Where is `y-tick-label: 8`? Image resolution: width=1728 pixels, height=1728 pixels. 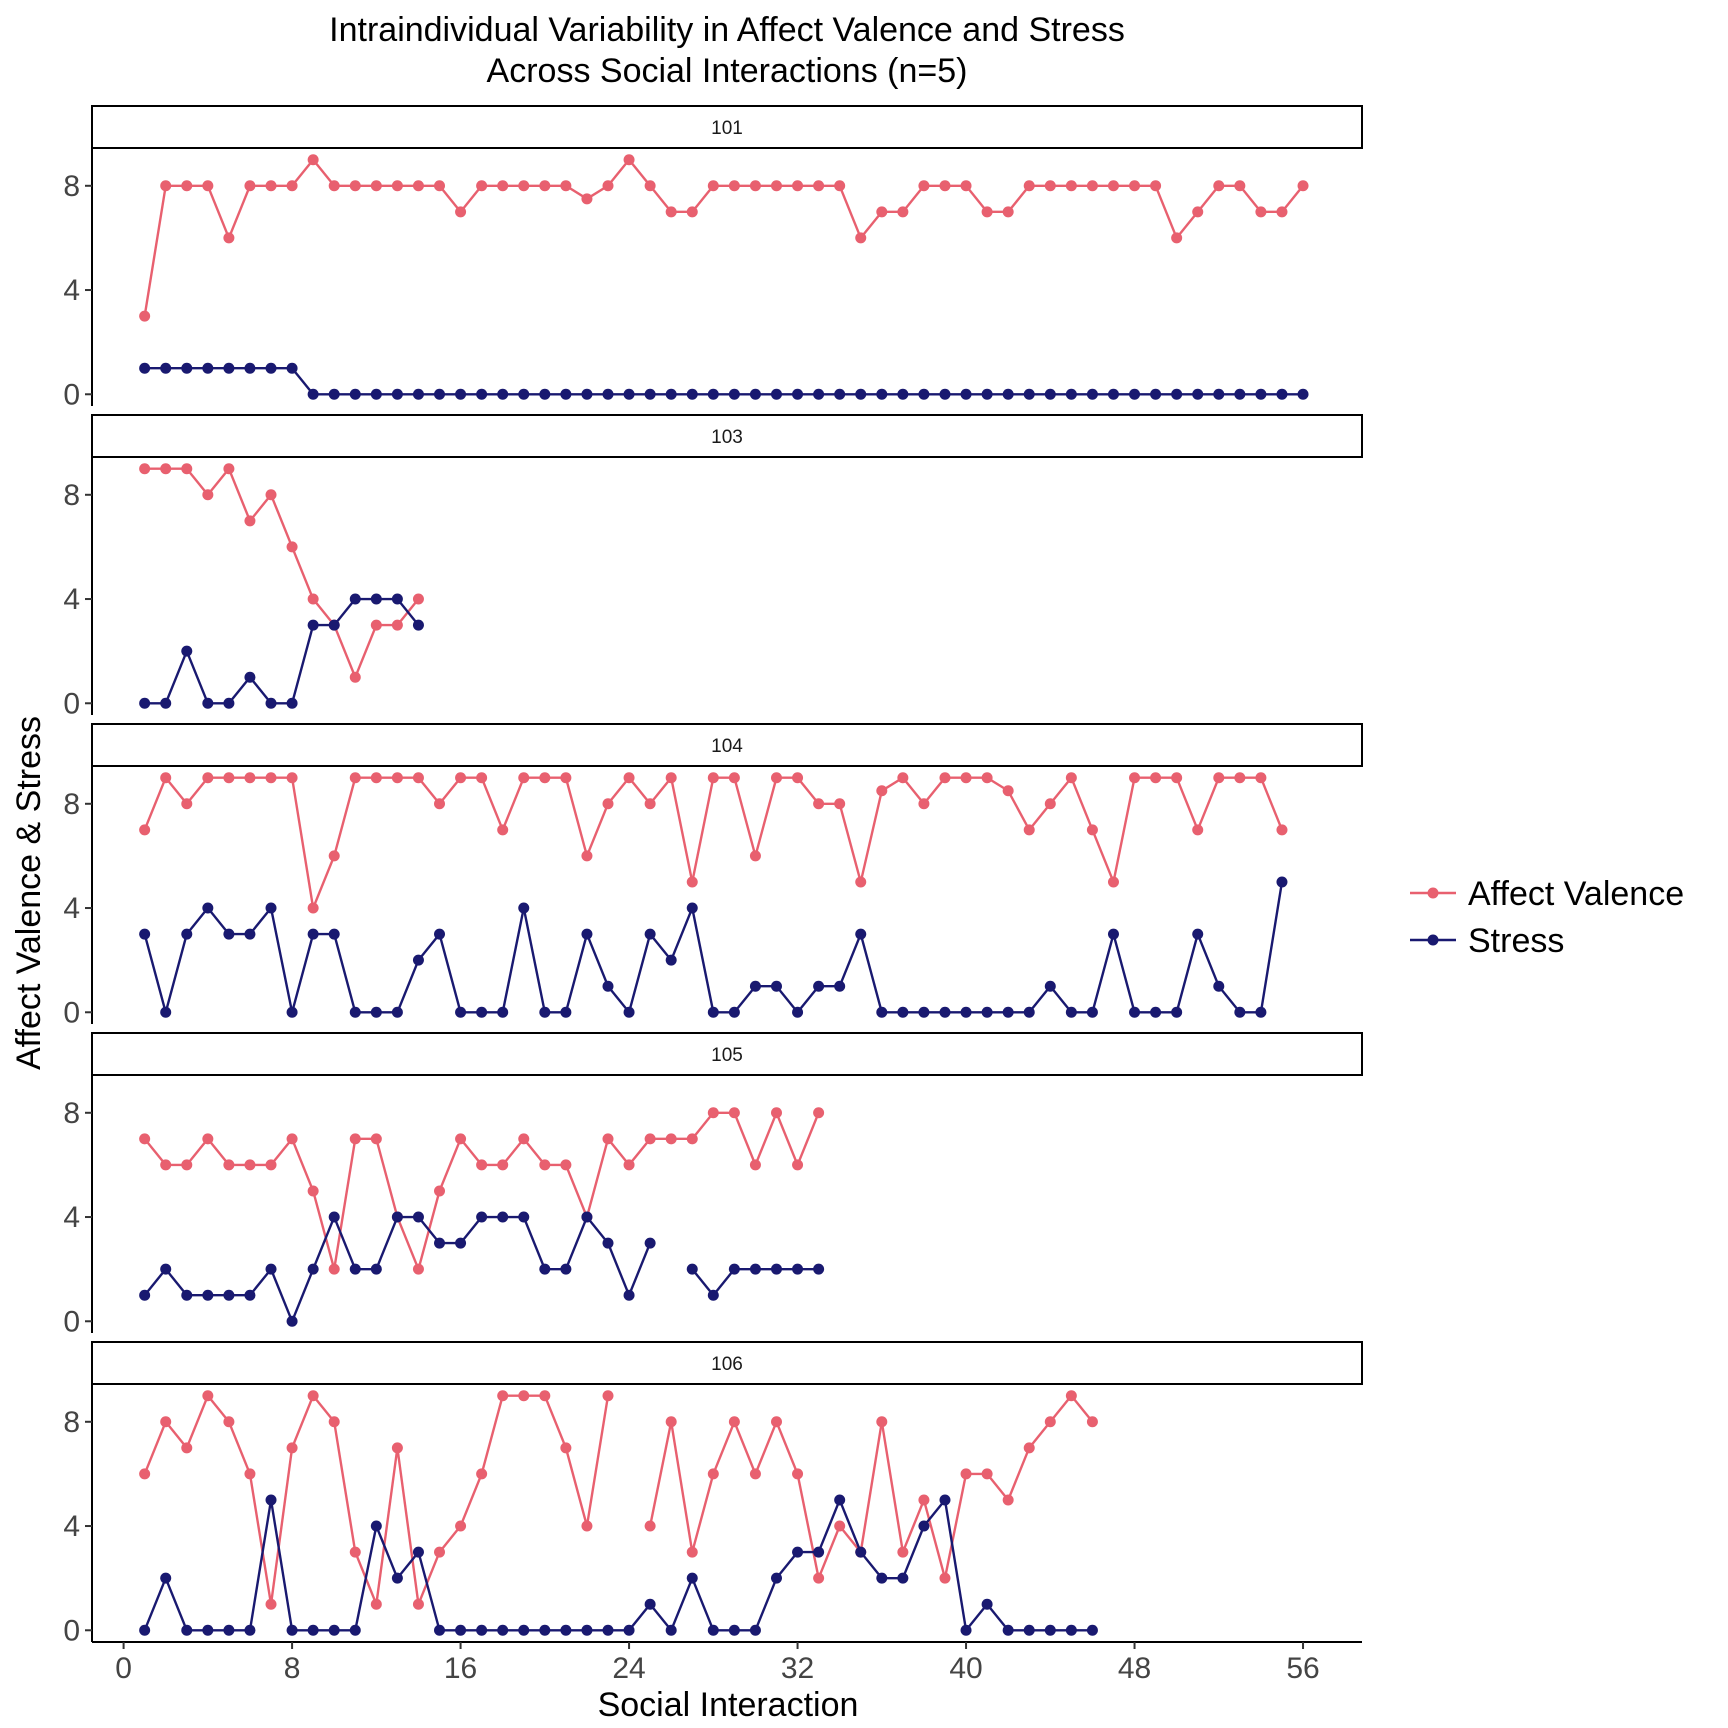 y-tick-label: 8 is located at coordinates (71, 1113).